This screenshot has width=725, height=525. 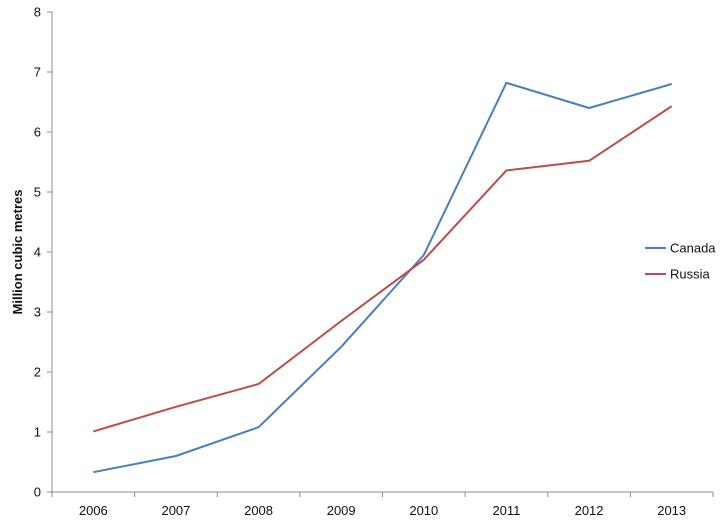 What do you see at coordinates (175, 510) in the screenshot?
I see `x-tick-label: 2007` at bounding box center [175, 510].